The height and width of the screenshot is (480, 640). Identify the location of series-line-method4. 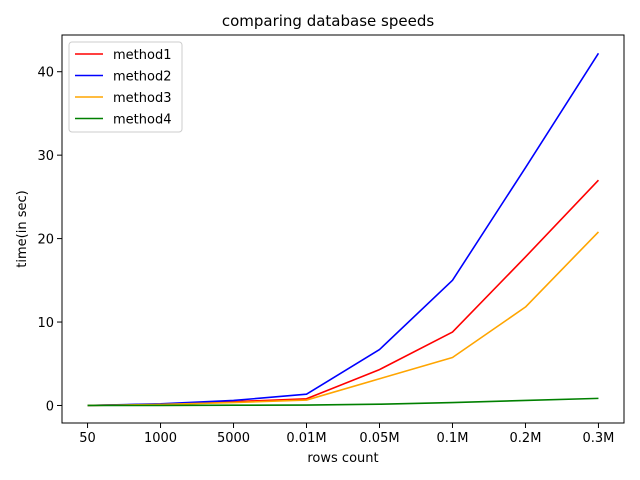
(343, 402).